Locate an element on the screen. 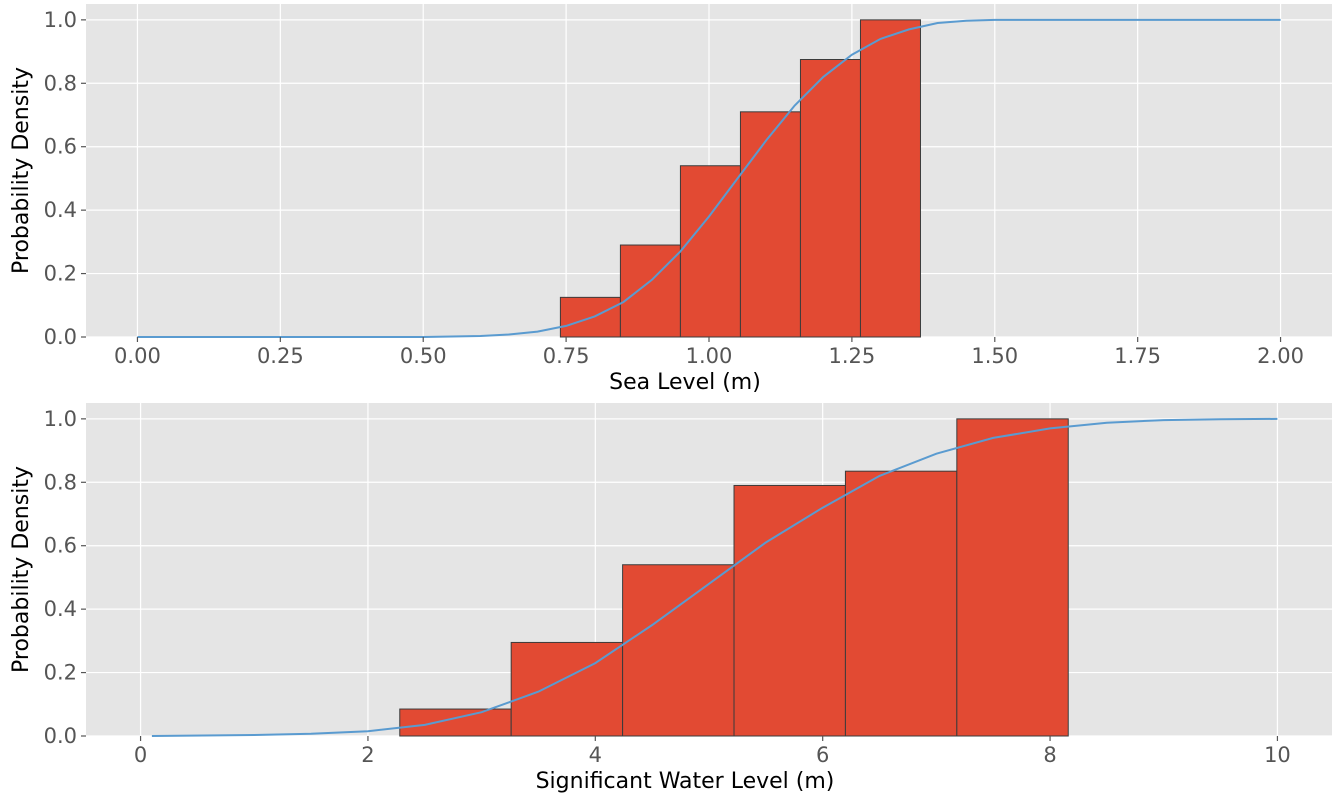  x-tick-label: 2 is located at coordinates (367, 755).